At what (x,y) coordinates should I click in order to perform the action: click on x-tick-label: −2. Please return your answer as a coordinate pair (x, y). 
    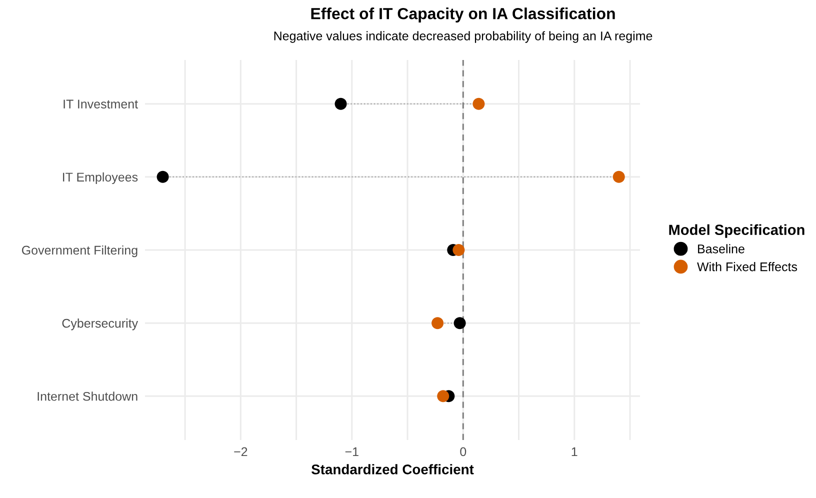
    Looking at the image, I should click on (241, 451).